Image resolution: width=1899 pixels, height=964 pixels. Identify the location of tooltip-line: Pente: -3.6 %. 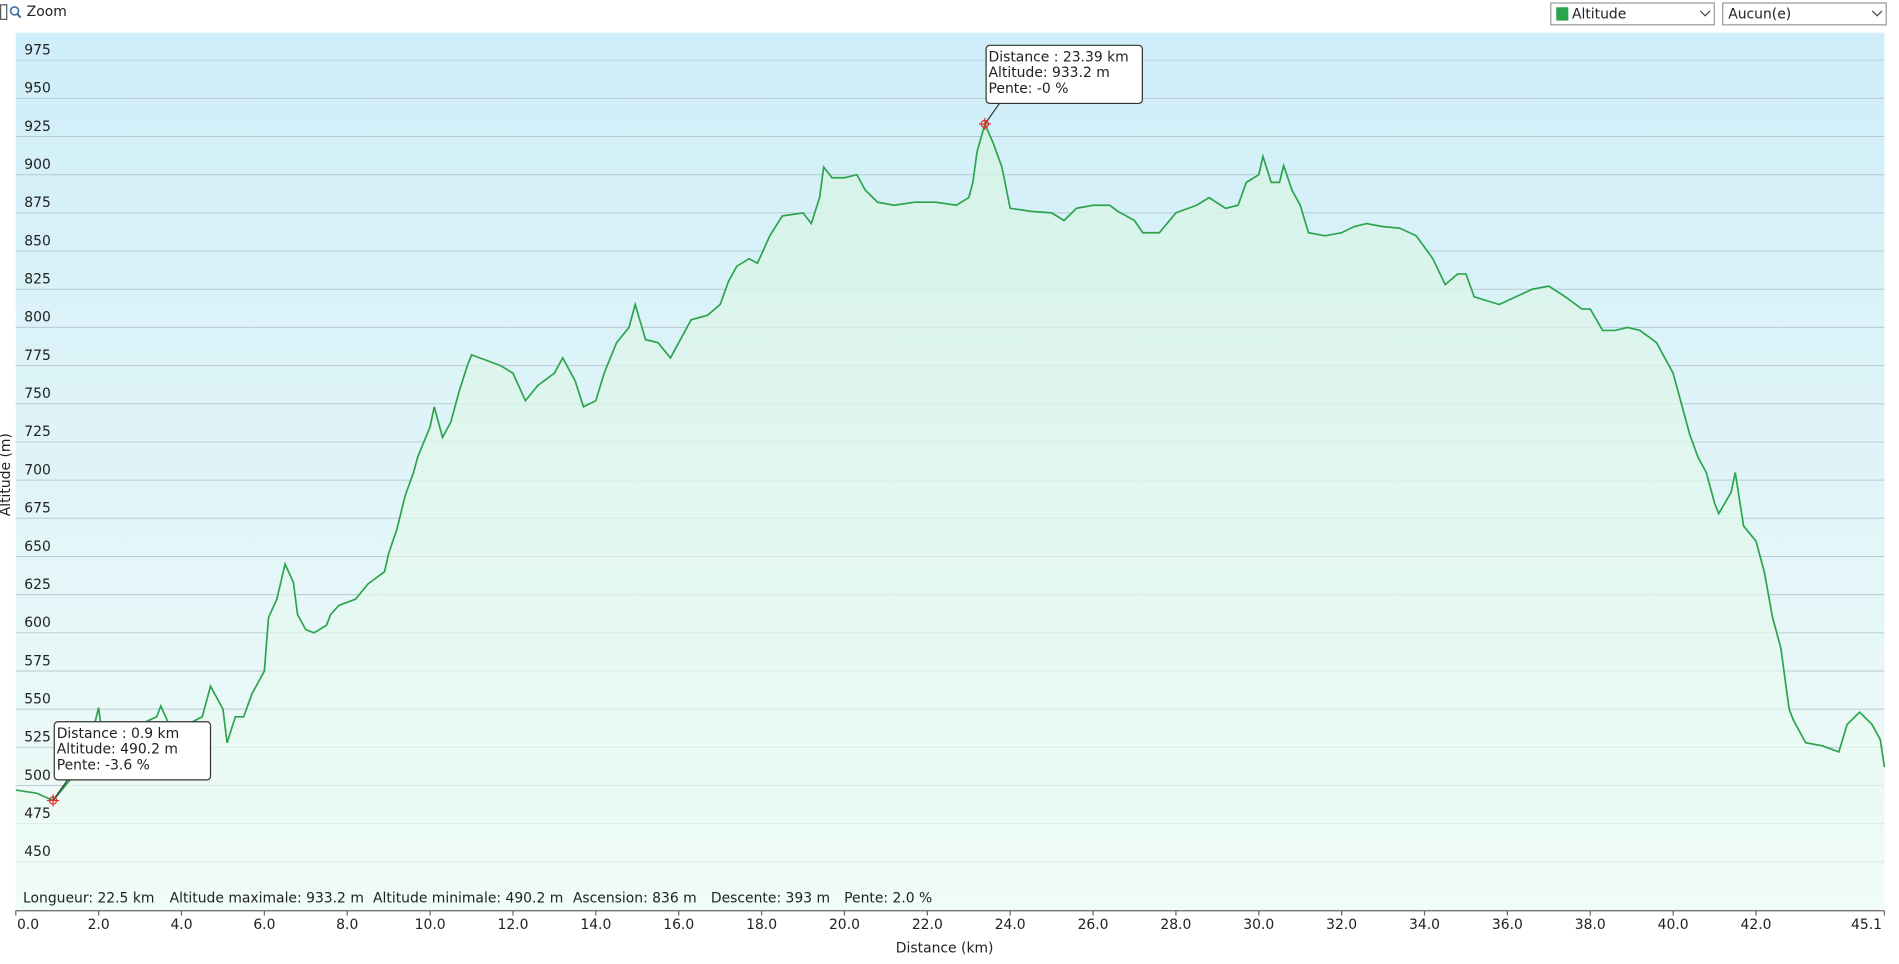
(103, 765).